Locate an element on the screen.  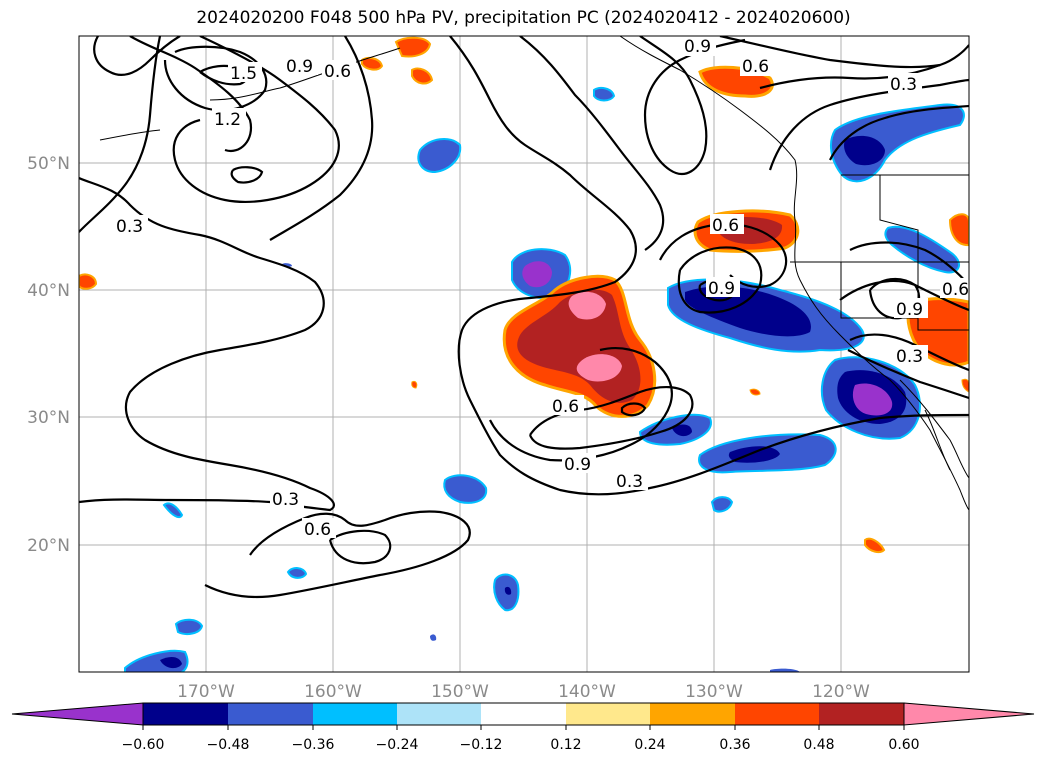
lat-label: 30°N is located at coordinates (48, 418).